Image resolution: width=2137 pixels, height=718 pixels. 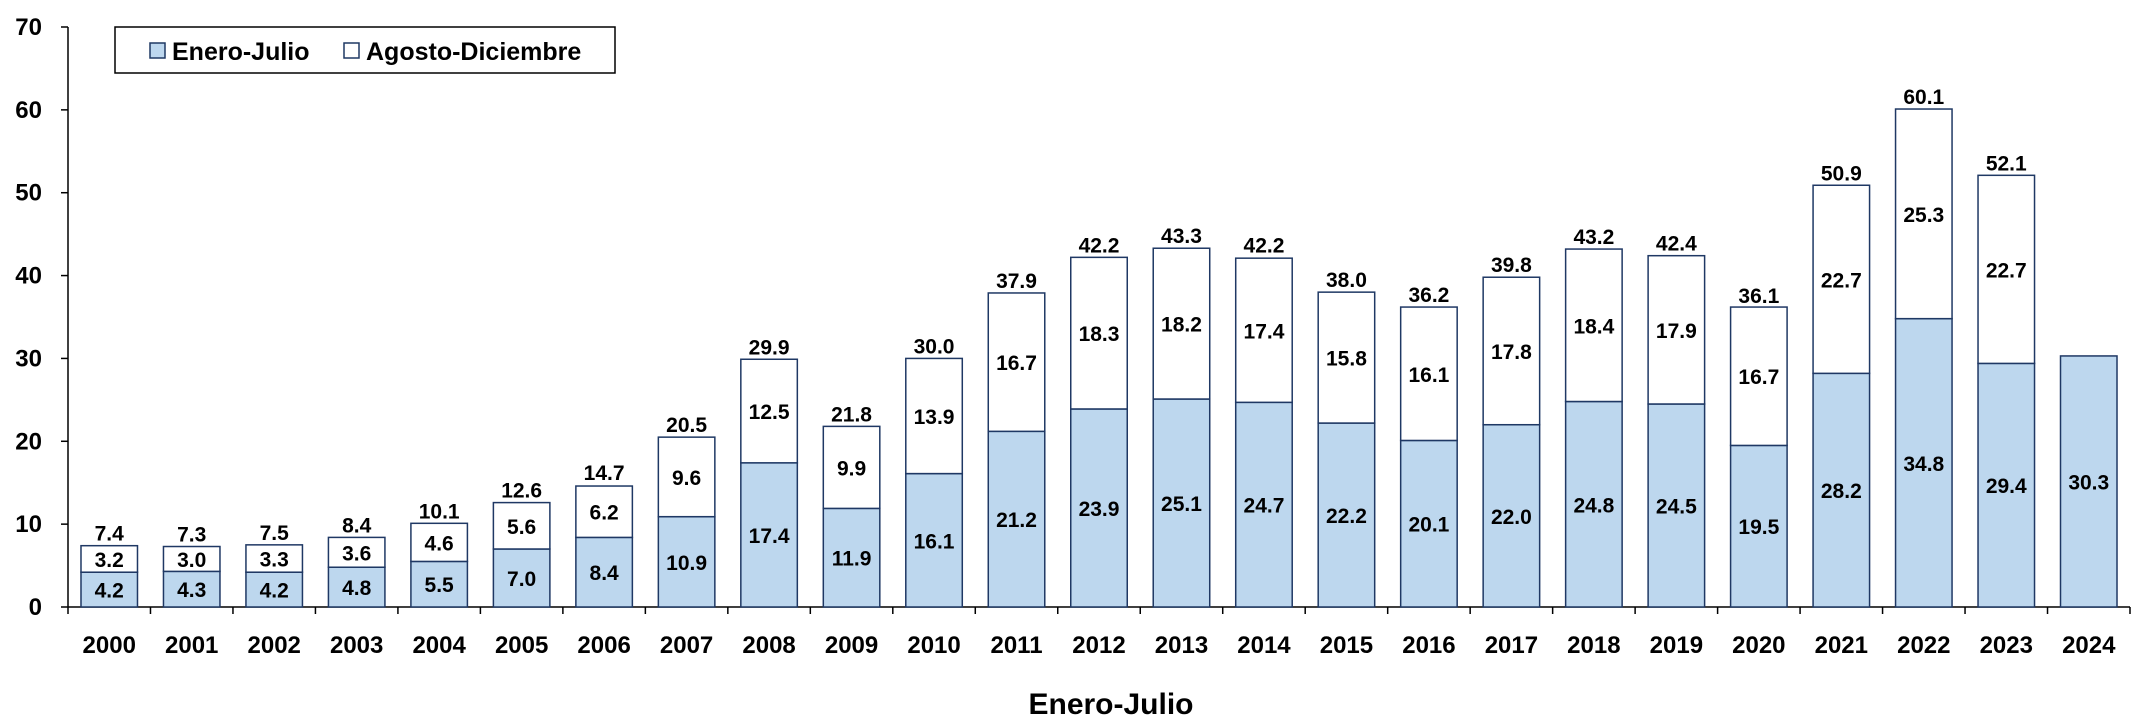 I want to click on legend-label-agosto-diciembre: Agosto-Diciembre, so click(x=473, y=52).